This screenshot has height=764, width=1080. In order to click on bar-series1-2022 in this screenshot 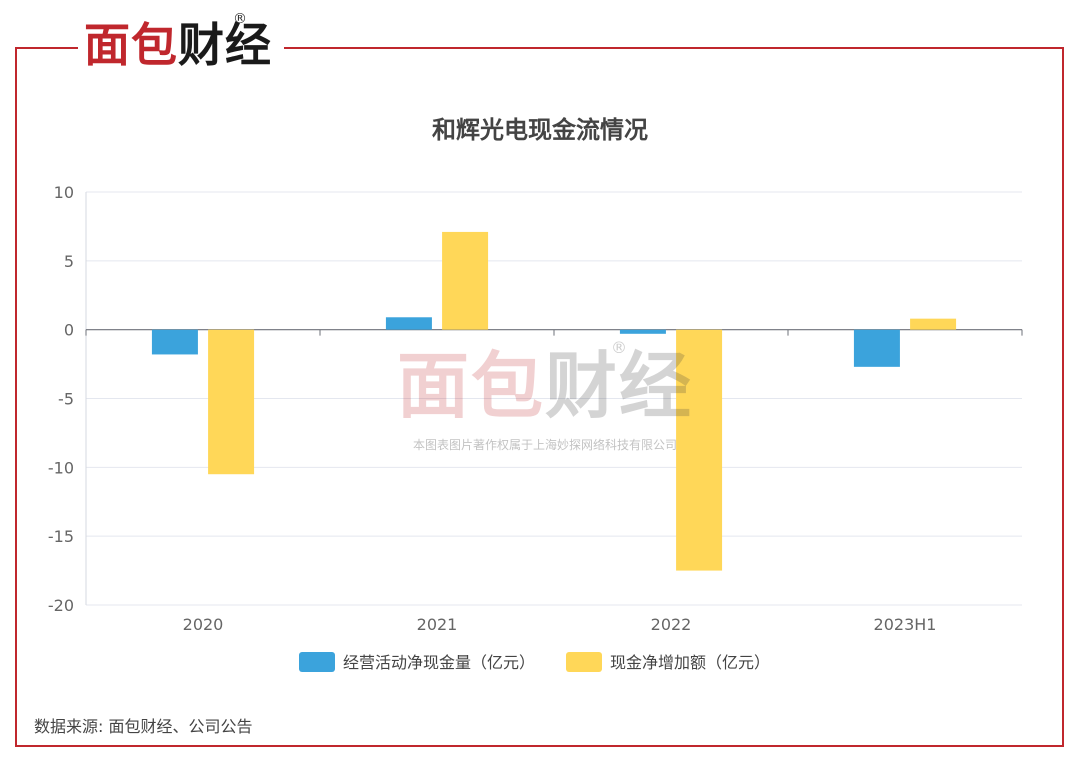, I will do `click(642, 331)`.